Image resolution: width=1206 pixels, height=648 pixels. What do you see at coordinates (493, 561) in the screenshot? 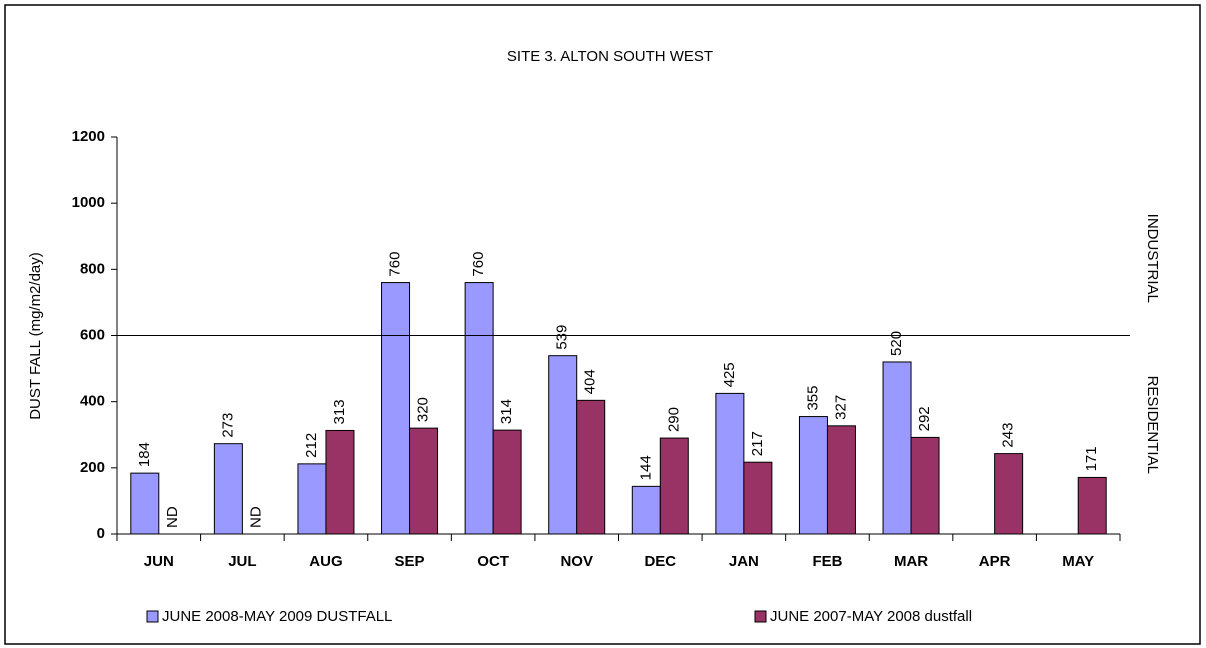
I see `x-tick-label: OCT` at bounding box center [493, 561].